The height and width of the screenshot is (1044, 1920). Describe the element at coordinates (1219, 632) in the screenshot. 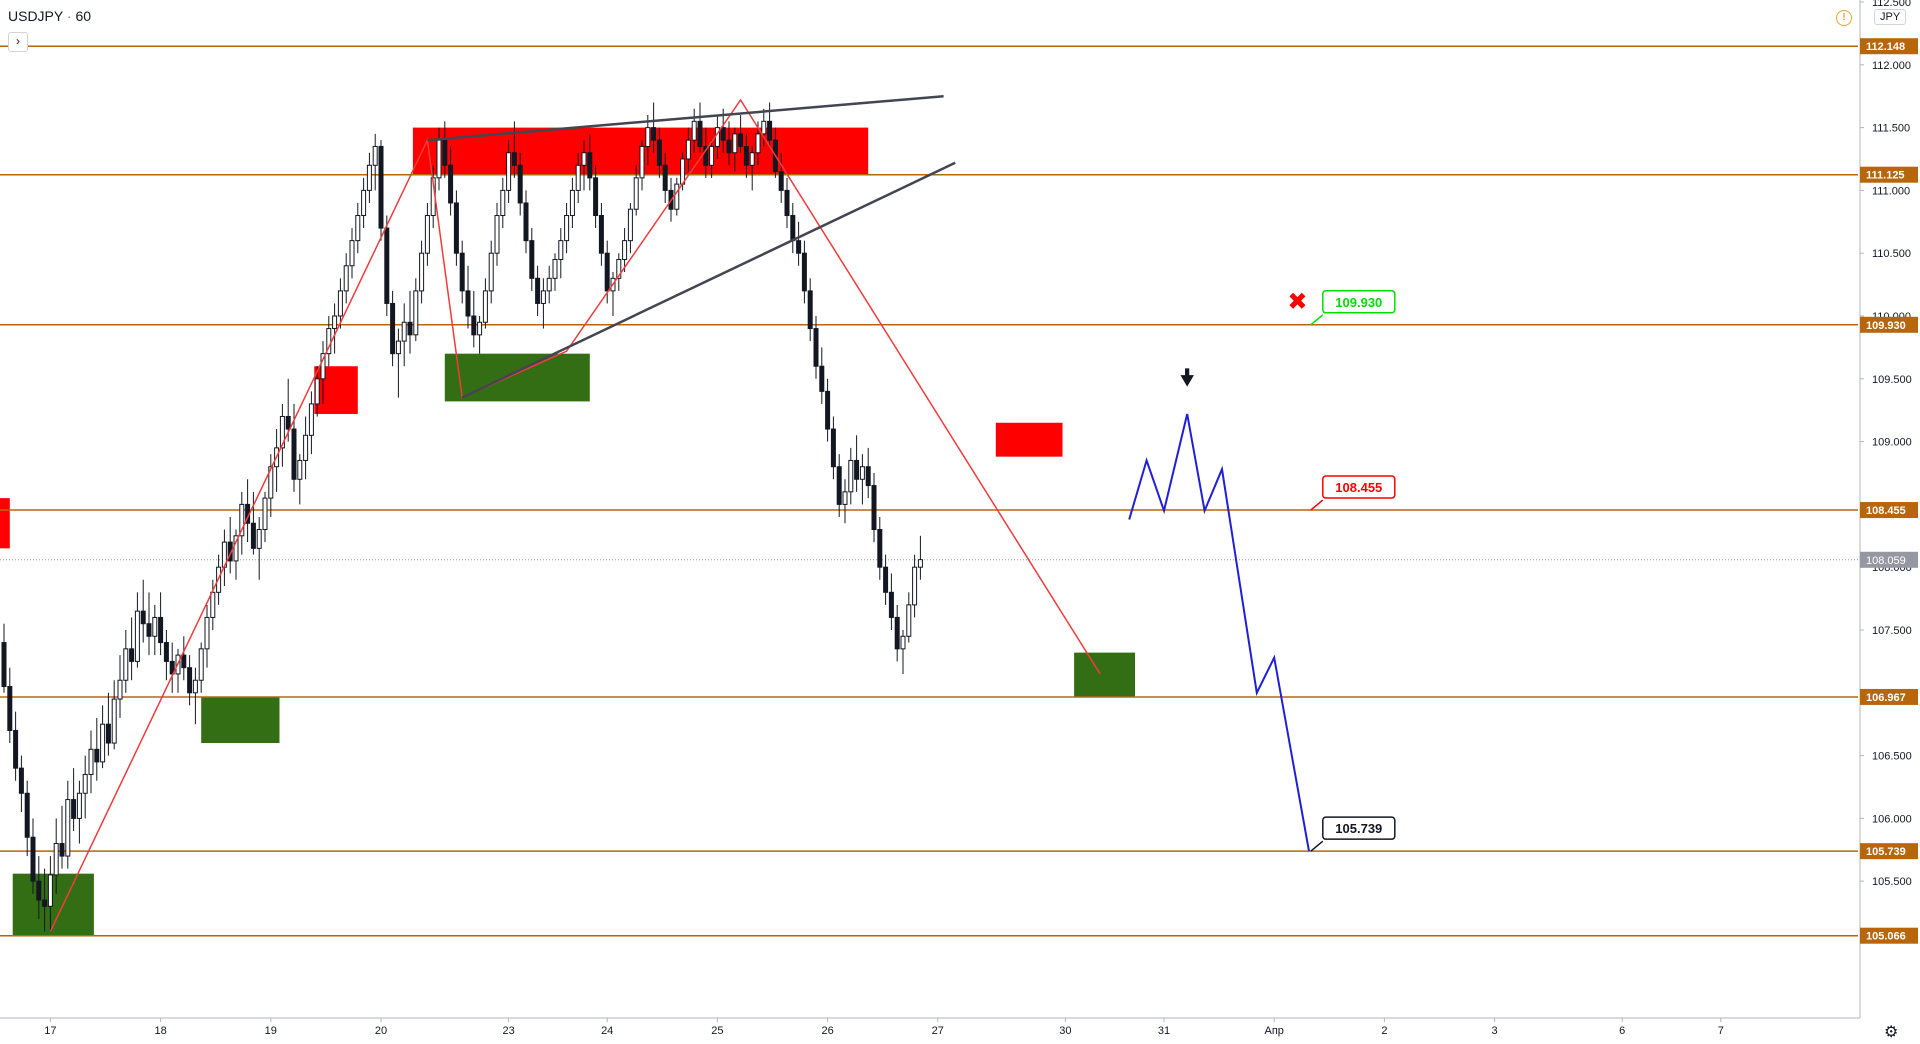

I see `projection-path` at that location.